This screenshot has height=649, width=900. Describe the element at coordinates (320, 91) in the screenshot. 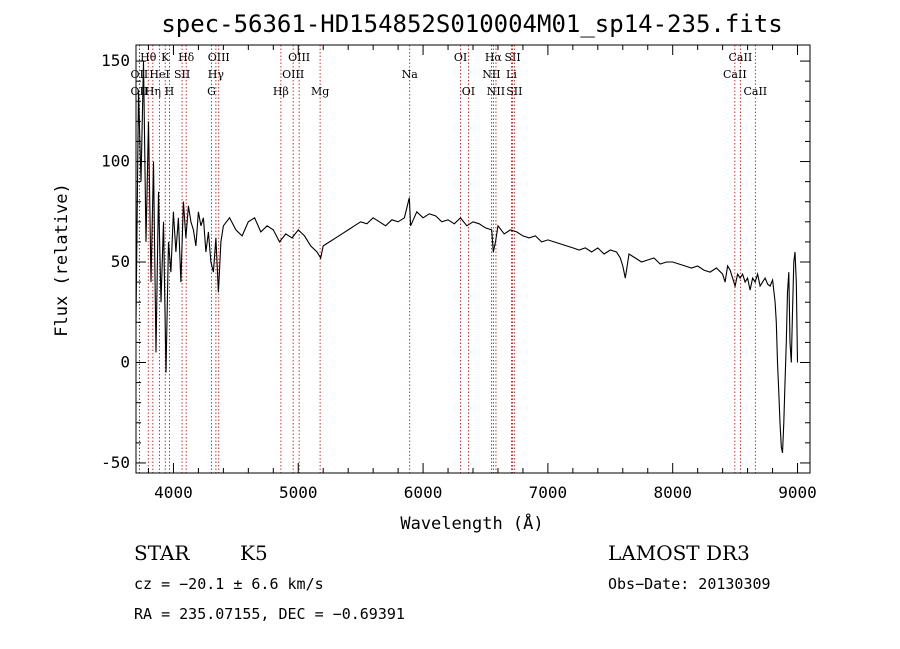

I see `line-marker-label: Mg` at that location.